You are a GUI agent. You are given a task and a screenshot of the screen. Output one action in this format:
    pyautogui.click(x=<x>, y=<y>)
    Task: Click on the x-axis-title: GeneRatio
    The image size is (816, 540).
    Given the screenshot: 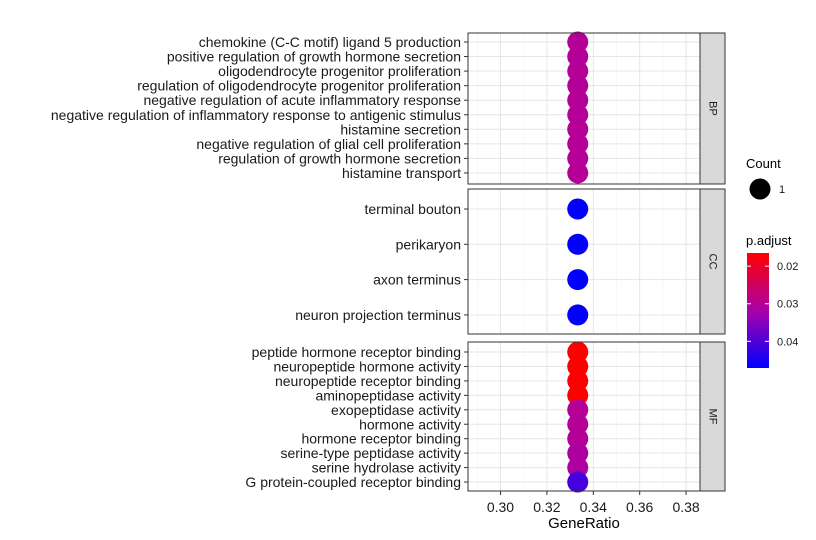 What is the action you would take?
    pyautogui.click(x=584, y=523)
    